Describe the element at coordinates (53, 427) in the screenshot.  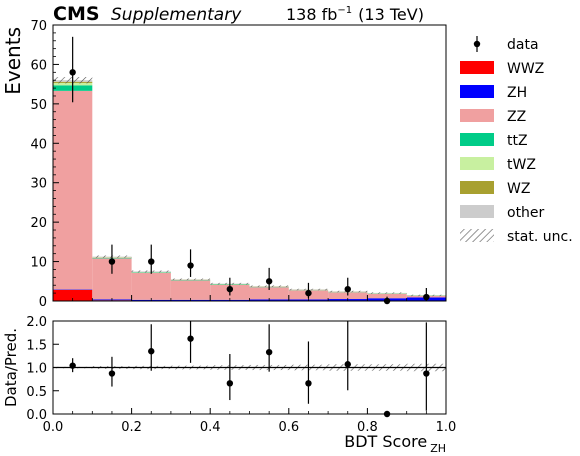
I see `x-tick-label-0: 0.0` at that location.